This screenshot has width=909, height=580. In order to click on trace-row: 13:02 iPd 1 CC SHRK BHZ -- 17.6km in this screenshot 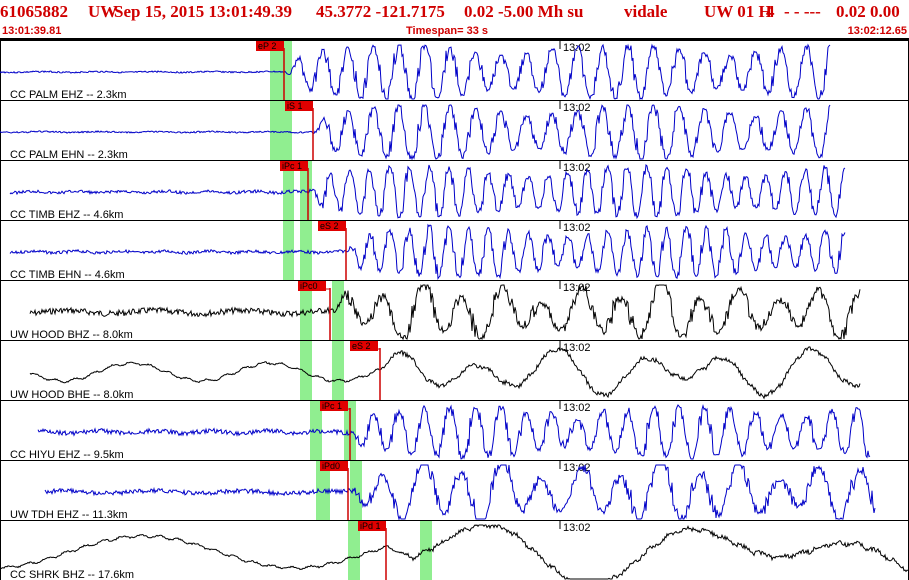, I will do `click(454, 550)`.